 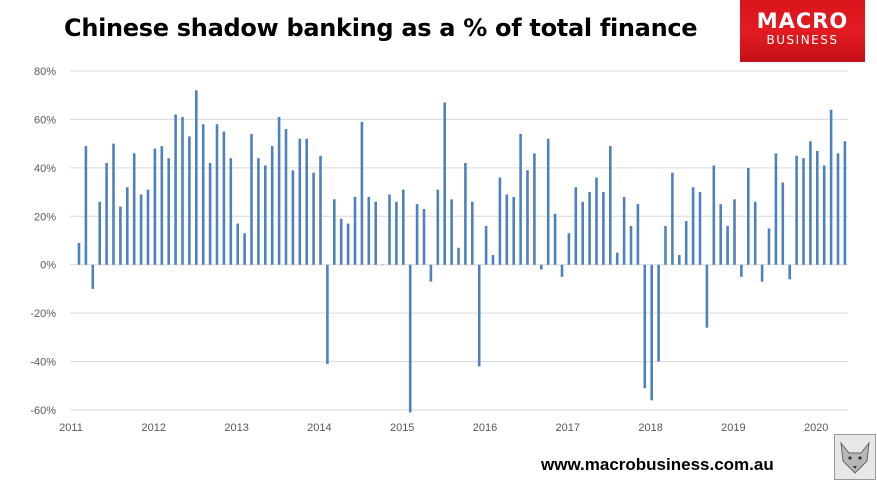 What do you see at coordinates (485, 428) in the screenshot?
I see `x-tick-label: 2016` at bounding box center [485, 428].